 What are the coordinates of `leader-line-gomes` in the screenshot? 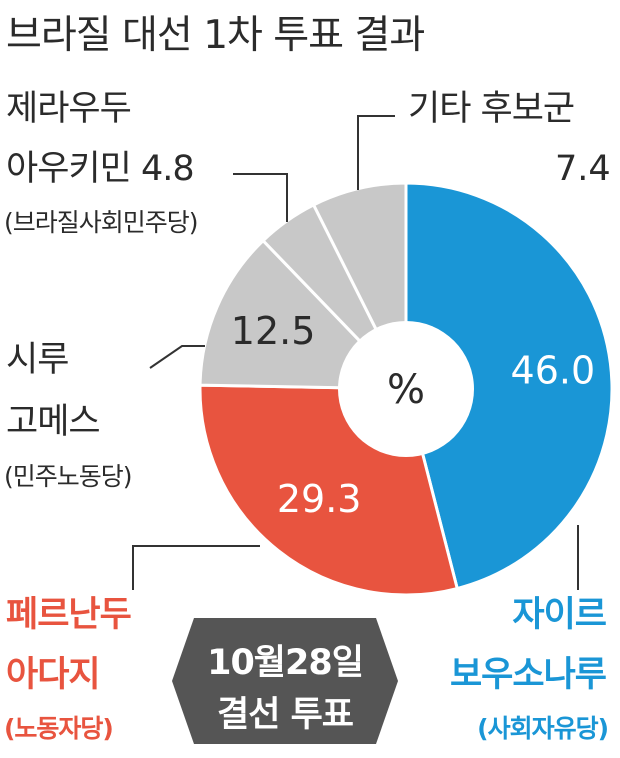 It's located at (177, 357).